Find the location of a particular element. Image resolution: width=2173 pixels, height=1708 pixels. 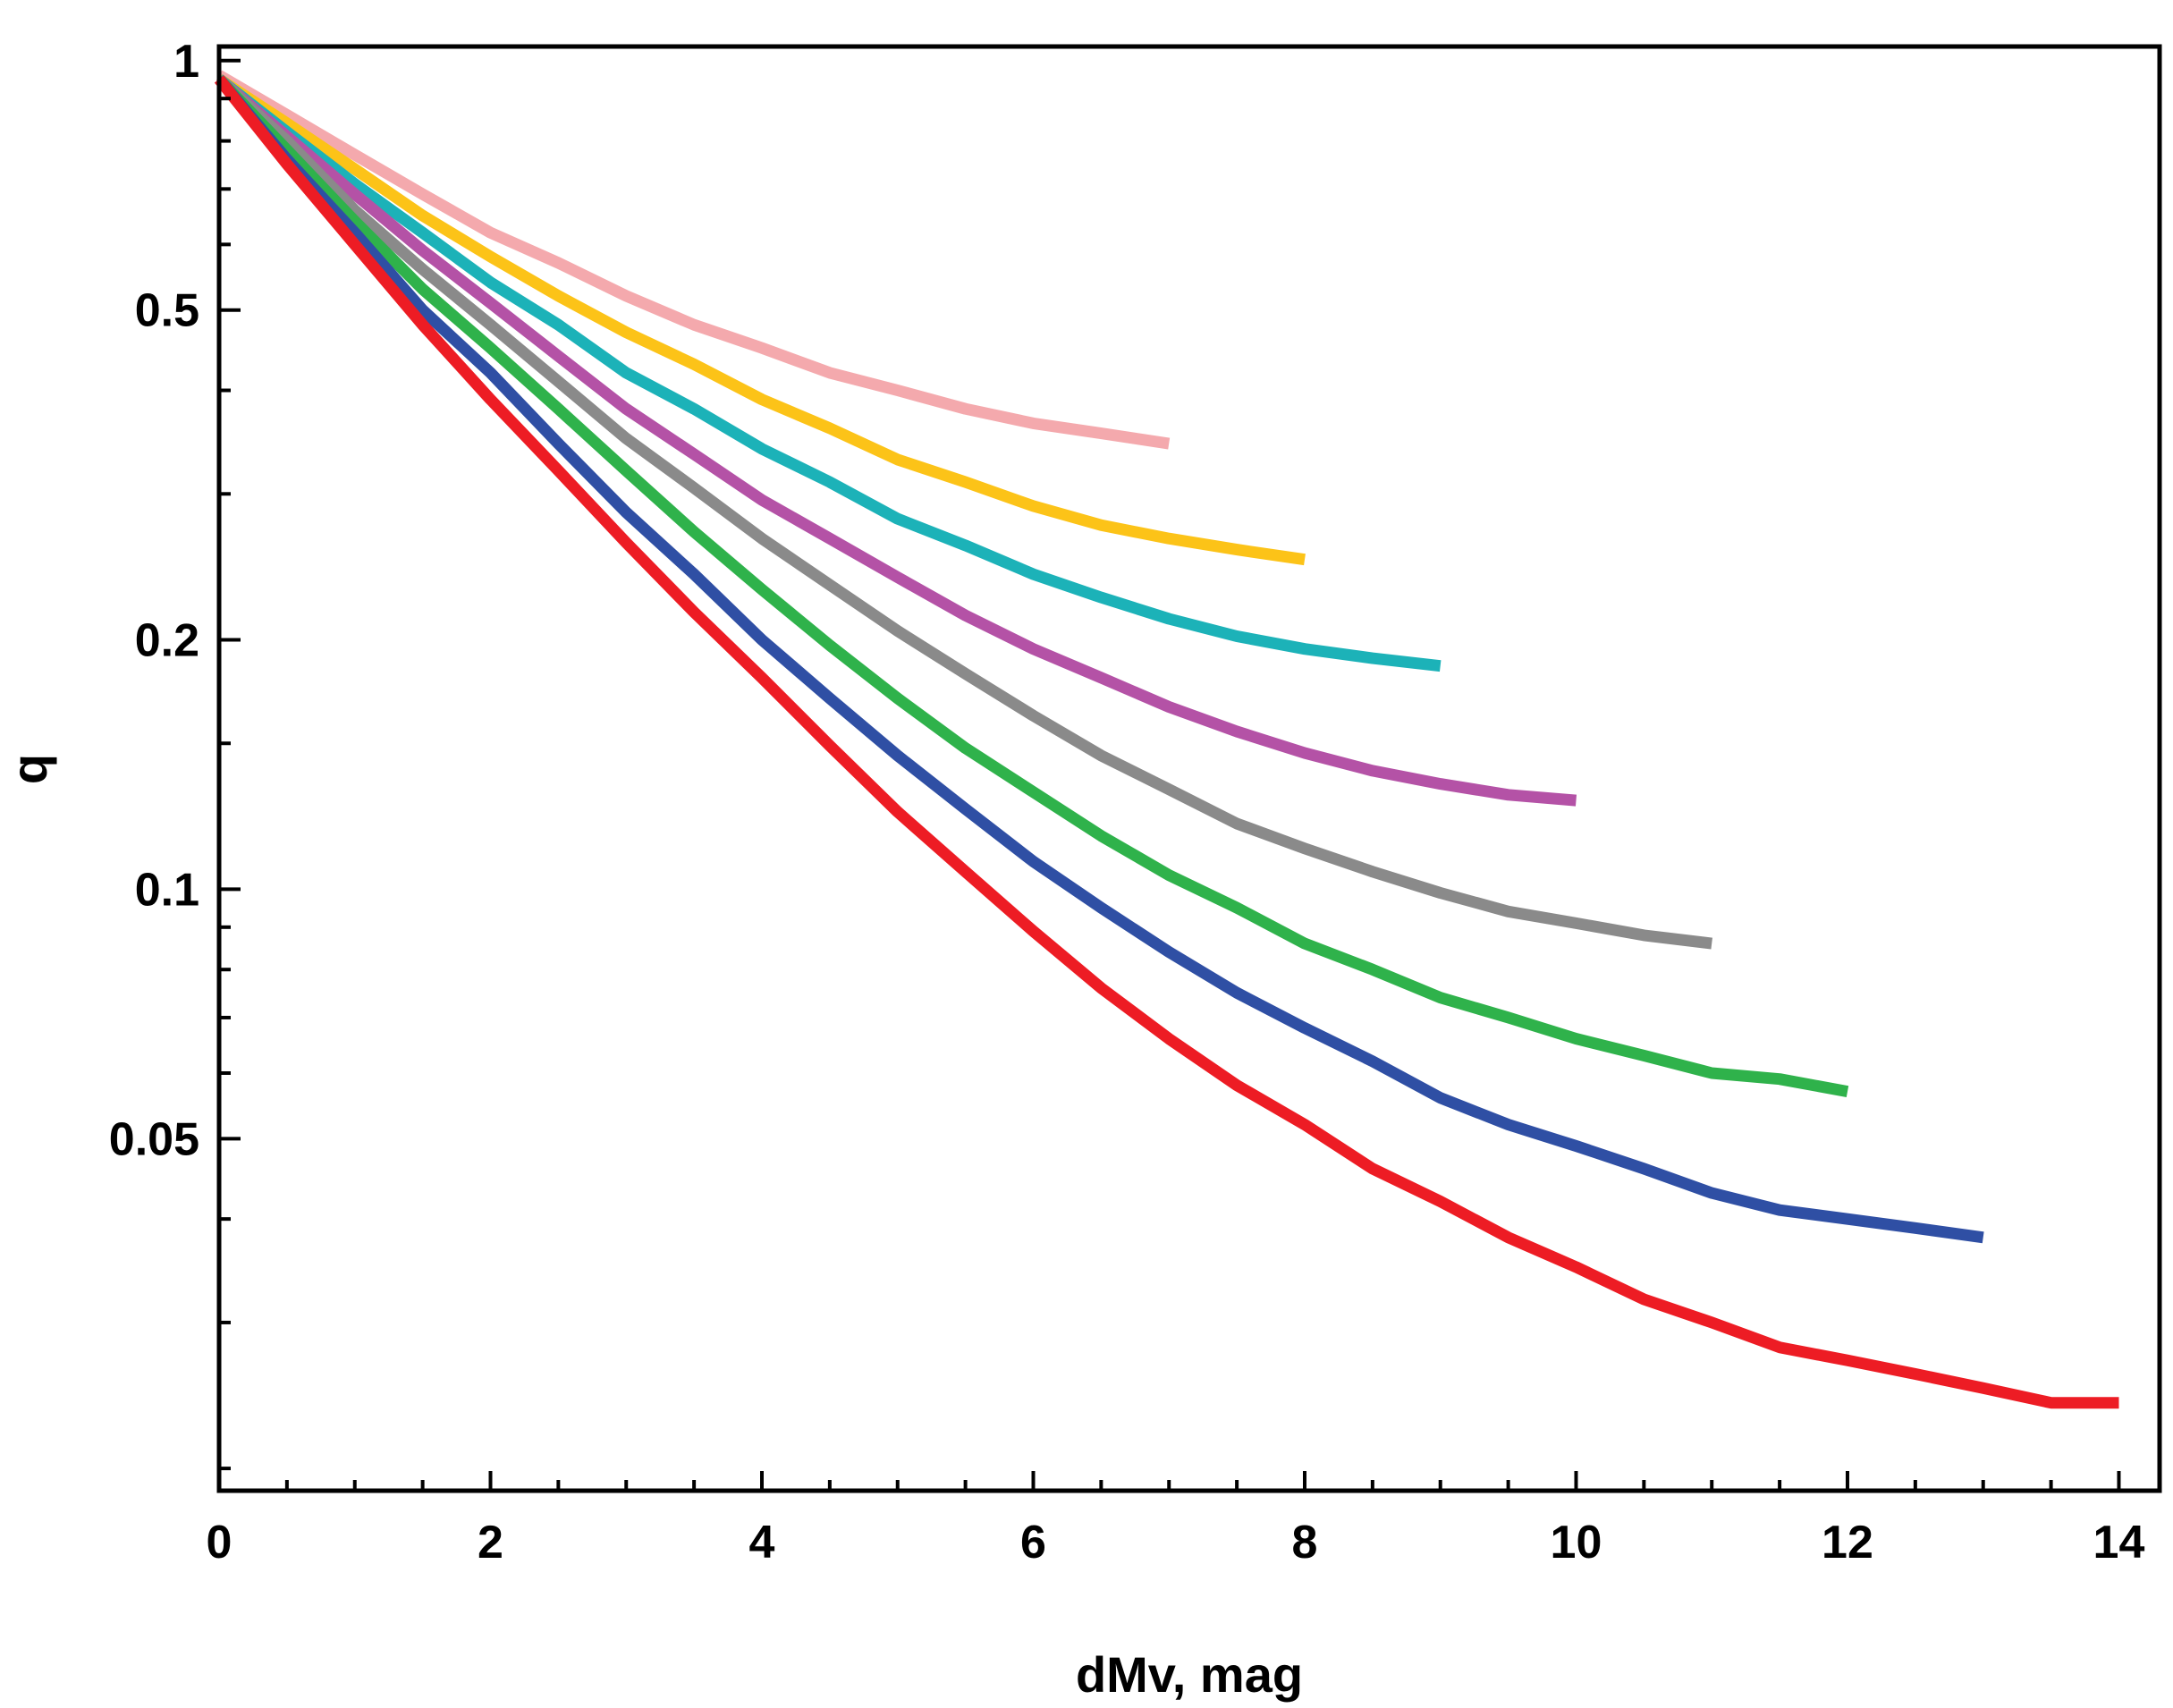

x-tick-label: 10 is located at coordinates (1576, 1543).